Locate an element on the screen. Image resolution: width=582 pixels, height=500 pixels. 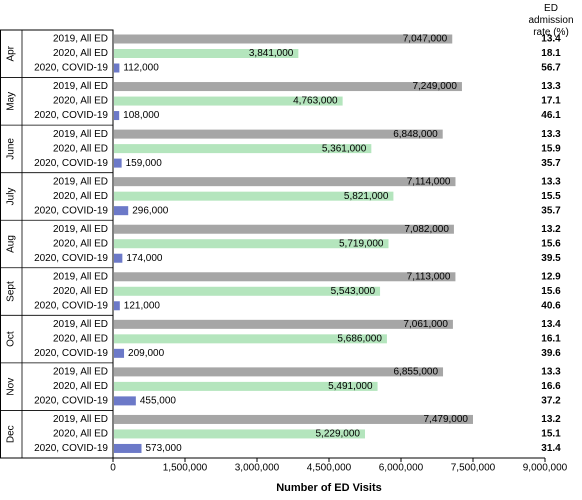
month-label: May is located at coordinates (11, 101).